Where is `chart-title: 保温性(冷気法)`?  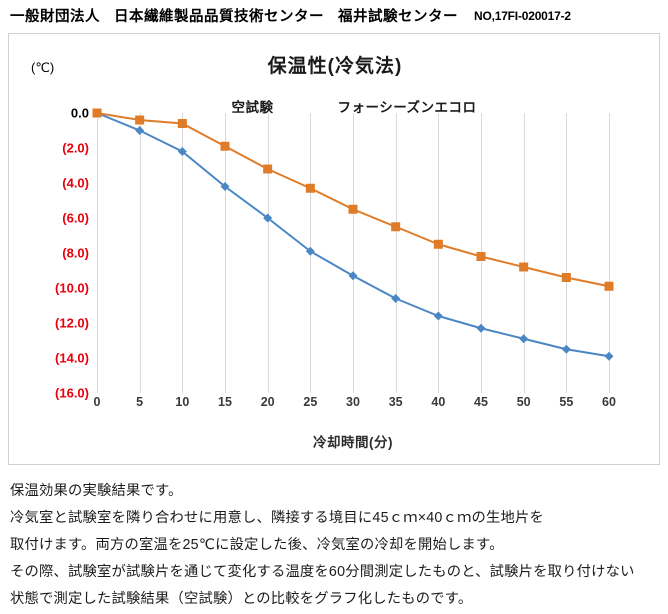
chart-title: 保温性(冷気法) is located at coordinates (335, 66).